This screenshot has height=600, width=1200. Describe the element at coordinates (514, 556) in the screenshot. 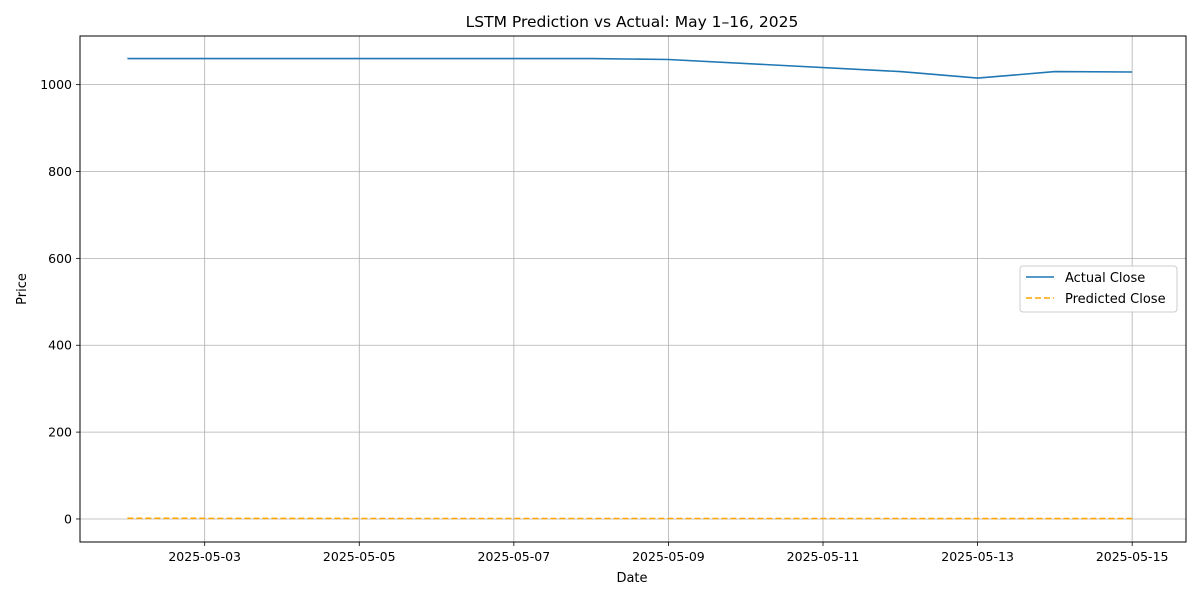

I see `x-tick-label: 2025-05-07` at that location.